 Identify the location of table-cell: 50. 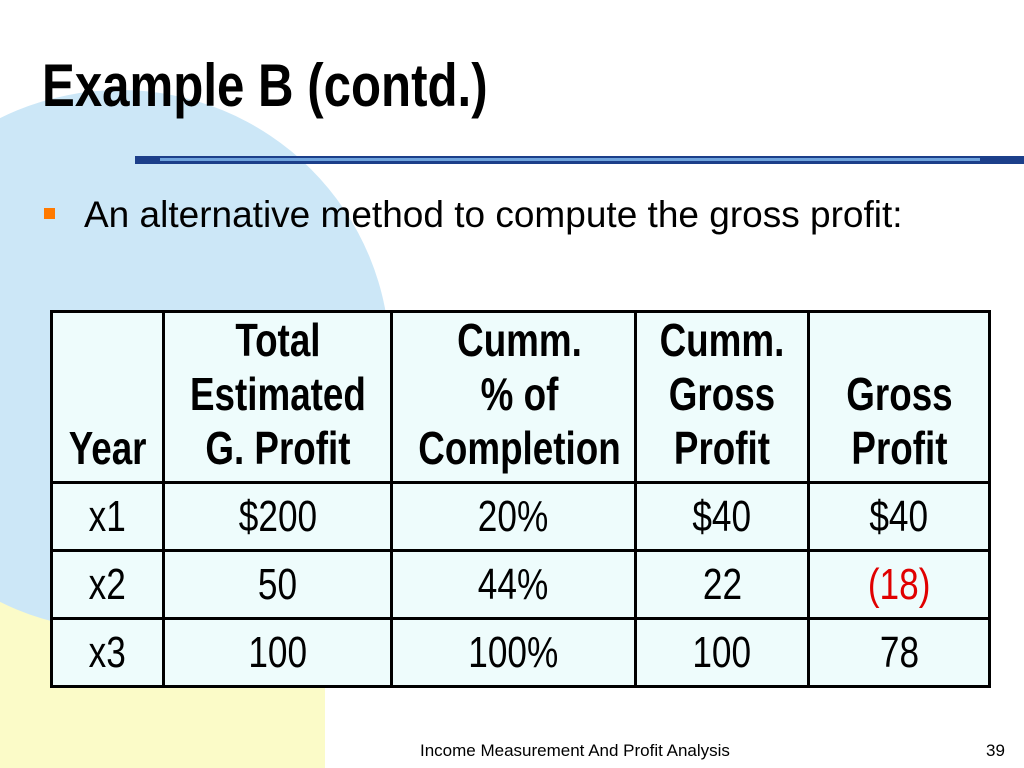
(277, 584).